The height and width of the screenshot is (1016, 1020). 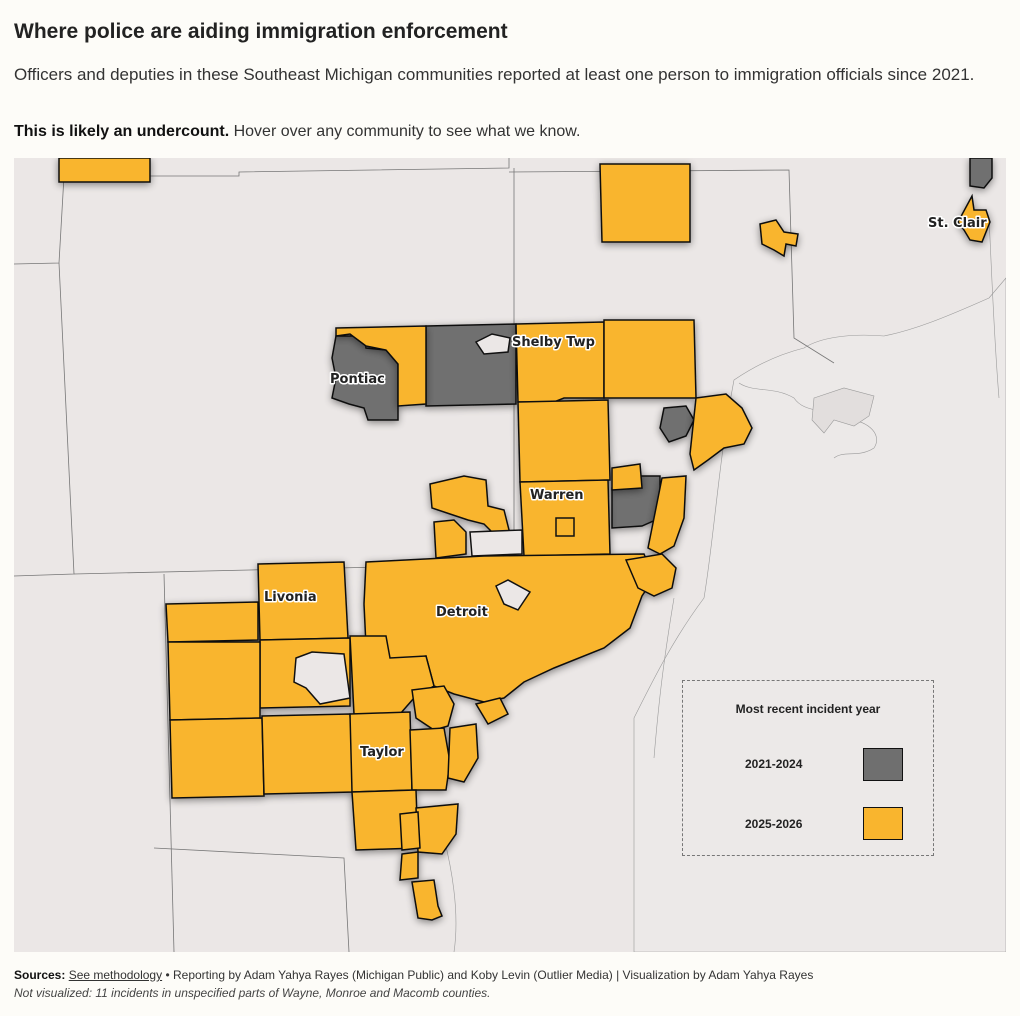 What do you see at coordinates (115, 975) in the screenshot?
I see `methodology-link: See methodology` at bounding box center [115, 975].